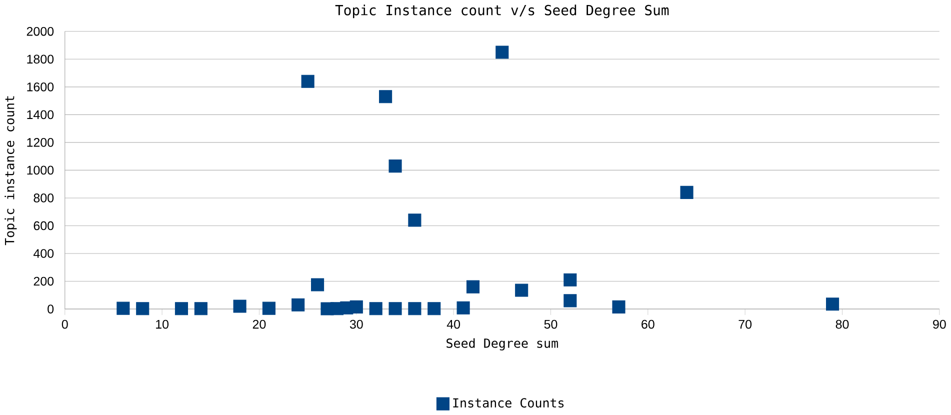 The height and width of the screenshot is (415, 951). I want to click on y-tick-label: 800, so click(44, 198).